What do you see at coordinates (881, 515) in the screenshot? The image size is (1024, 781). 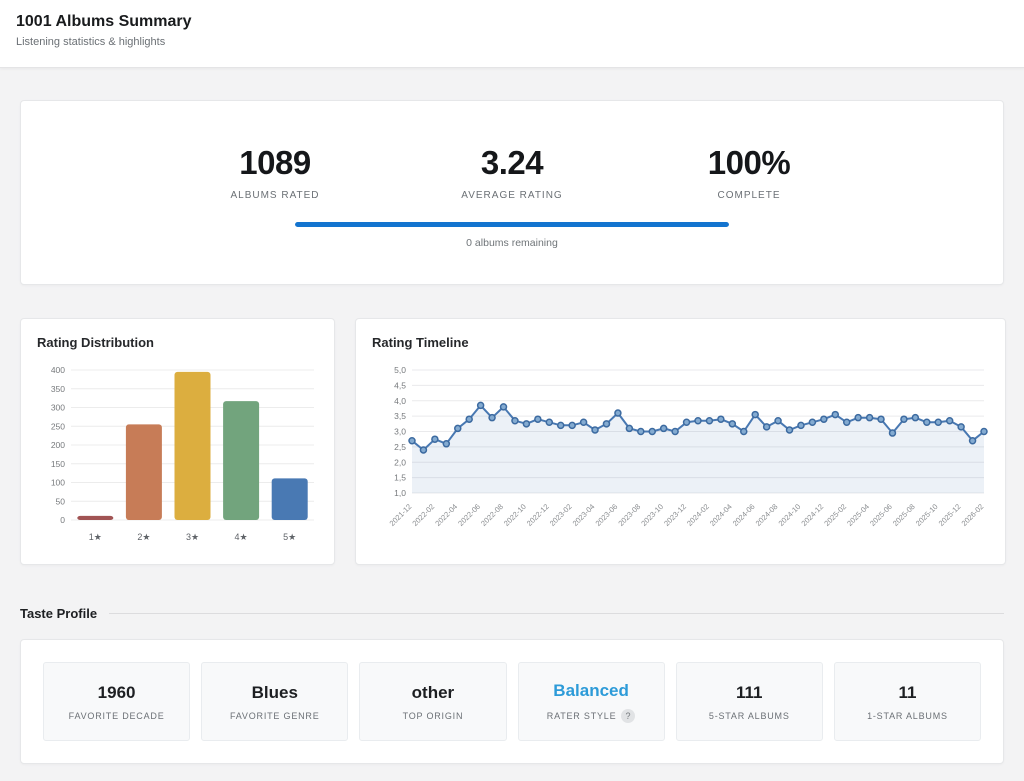 I see `svg-text: 2025-06` at bounding box center [881, 515].